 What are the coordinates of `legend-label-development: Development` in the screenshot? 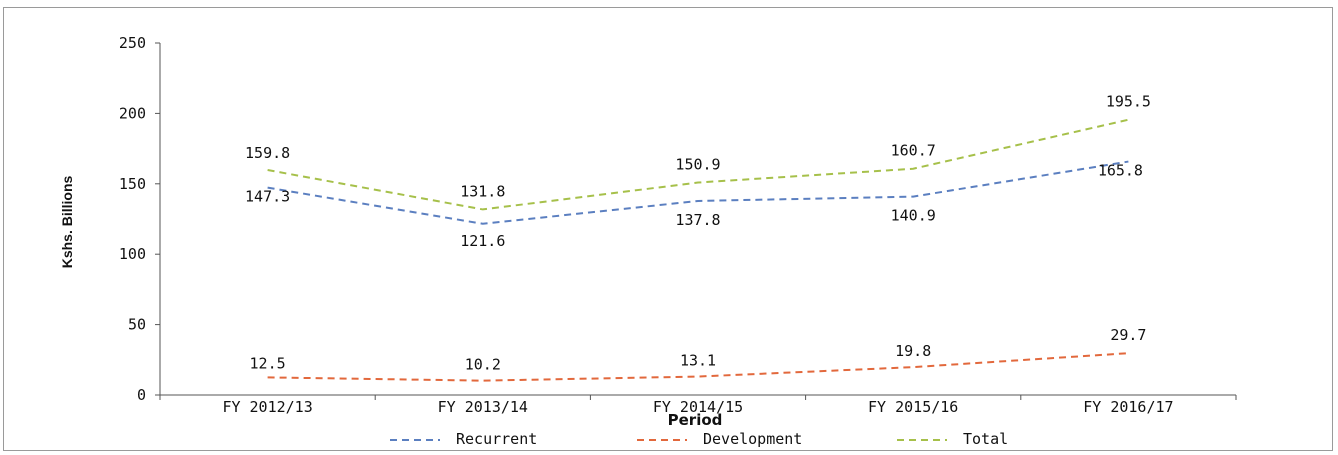 It's located at (752, 439).